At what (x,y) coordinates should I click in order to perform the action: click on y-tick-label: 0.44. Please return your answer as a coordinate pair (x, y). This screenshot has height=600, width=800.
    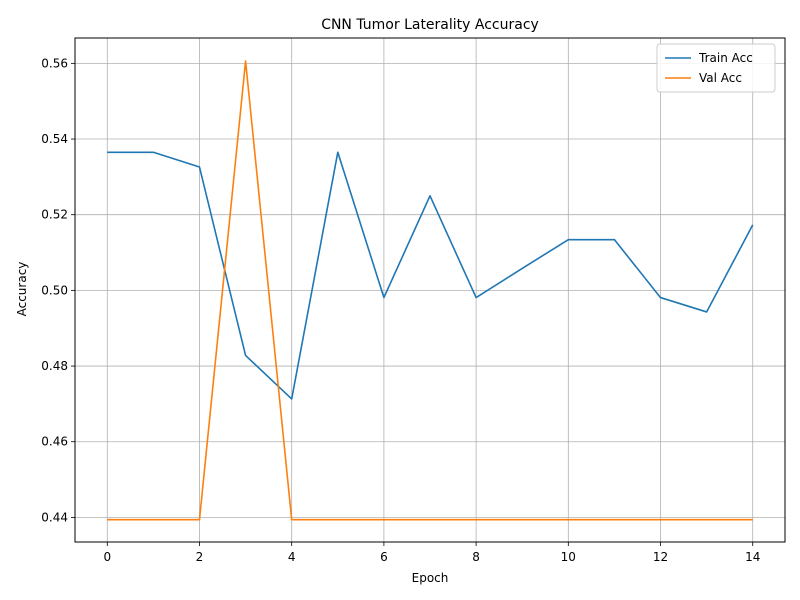
    Looking at the image, I should click on (54, 517).